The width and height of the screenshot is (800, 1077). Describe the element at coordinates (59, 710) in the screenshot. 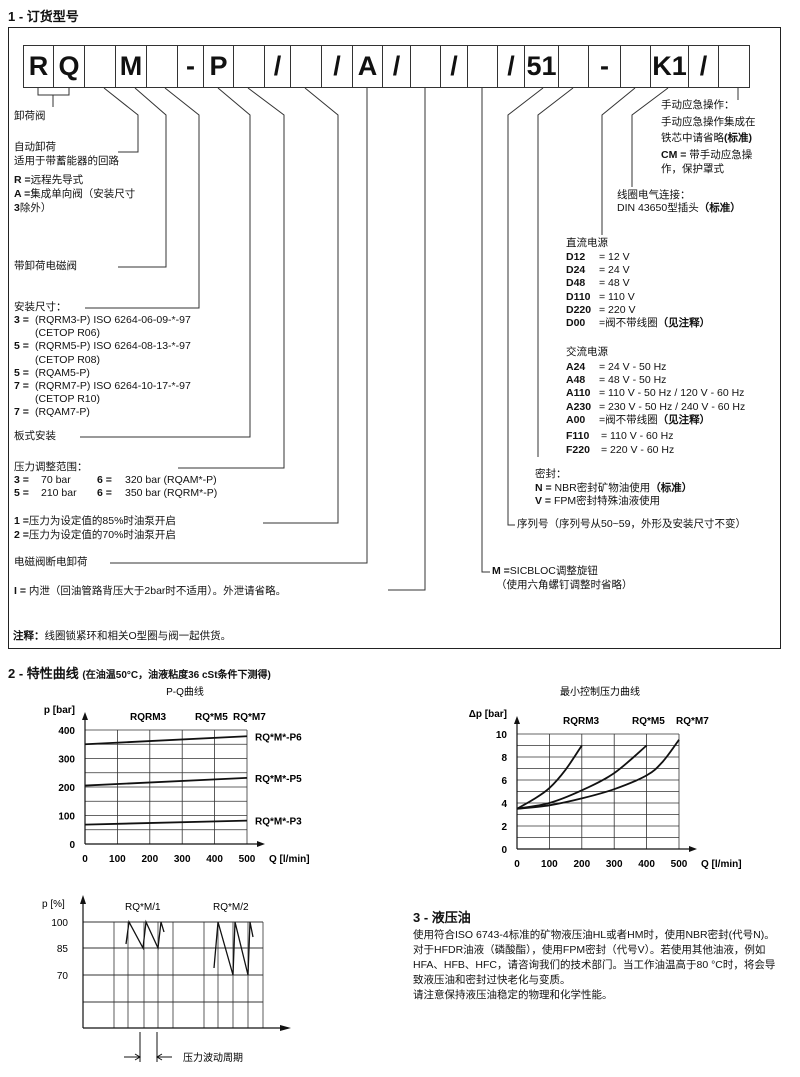

I see `y-axis-label: p [bar]` at that location.